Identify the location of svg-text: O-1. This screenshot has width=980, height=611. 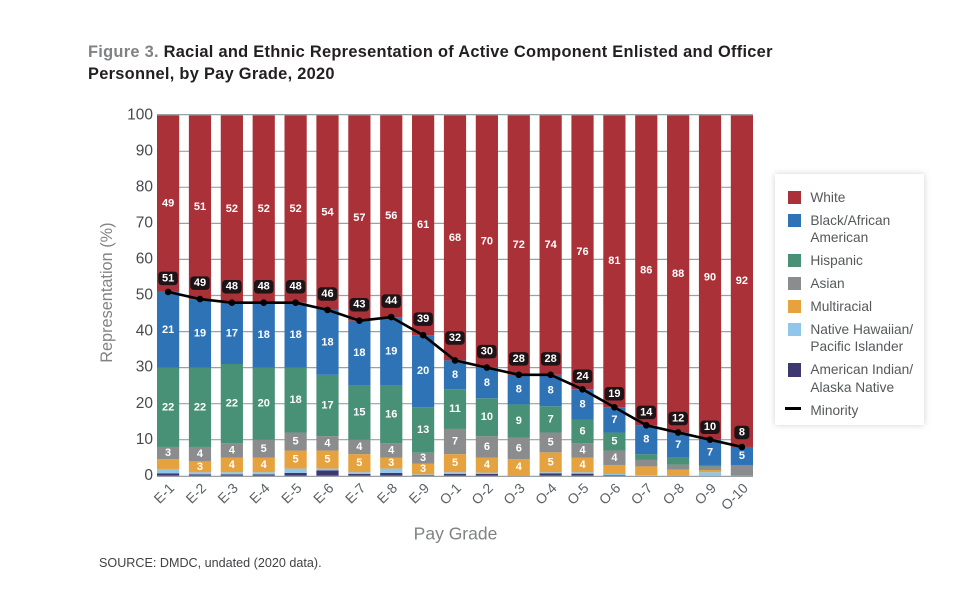
(450, 494).